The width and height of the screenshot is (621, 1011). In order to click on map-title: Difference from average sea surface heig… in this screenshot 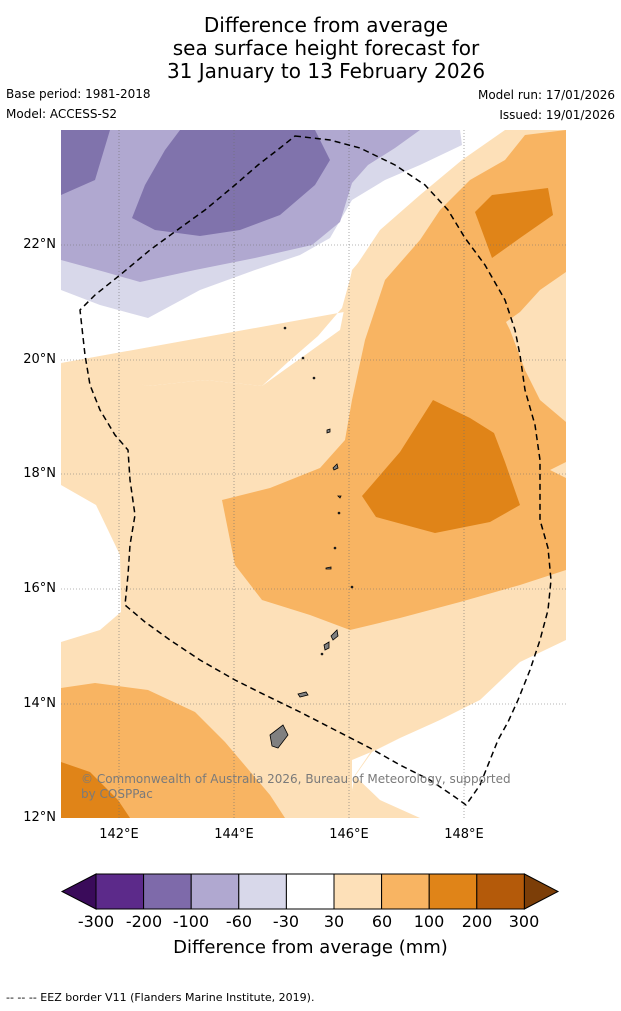, I will do `click(310, 48)`.